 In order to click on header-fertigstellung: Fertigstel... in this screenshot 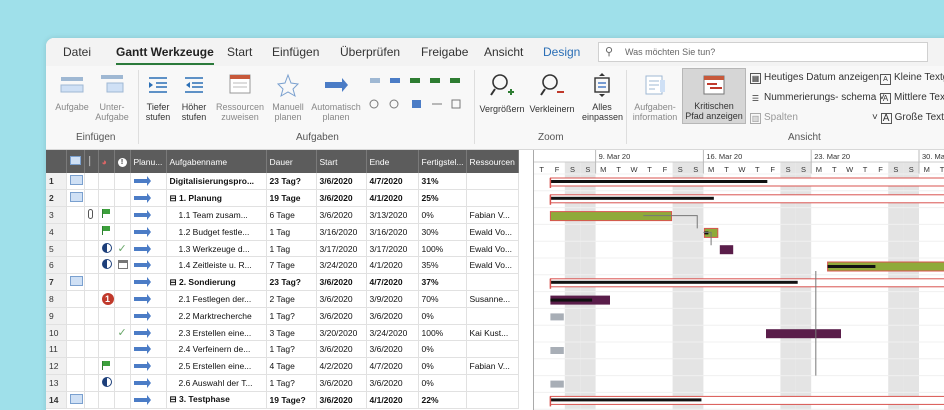, I will do `click(442, 161)`.